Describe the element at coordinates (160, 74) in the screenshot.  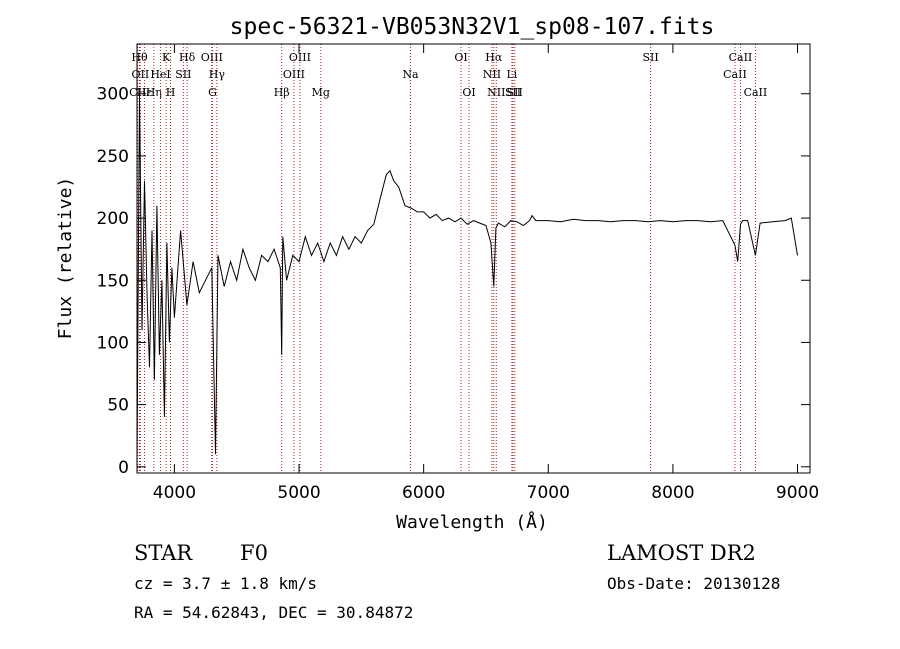
I see `line-marker-label-5: HeI` at that location.